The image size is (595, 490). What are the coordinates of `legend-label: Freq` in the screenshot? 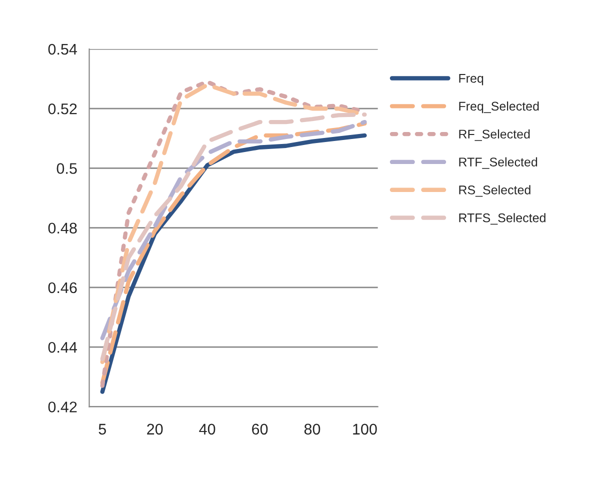 It's located at (471, 80).